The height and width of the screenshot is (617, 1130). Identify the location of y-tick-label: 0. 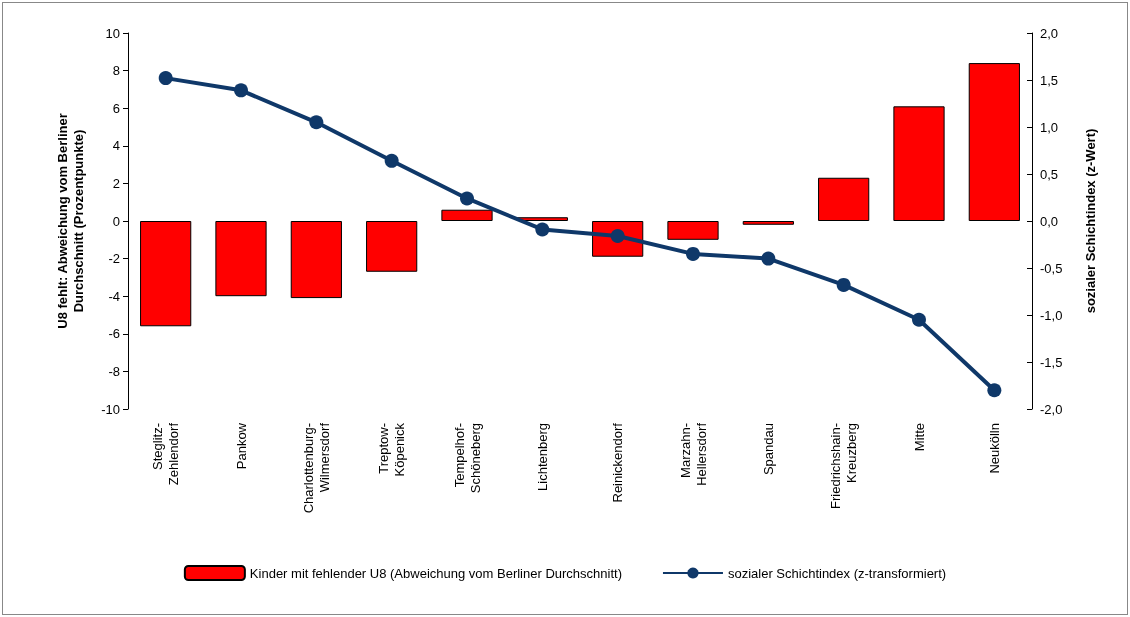
(116, 221).